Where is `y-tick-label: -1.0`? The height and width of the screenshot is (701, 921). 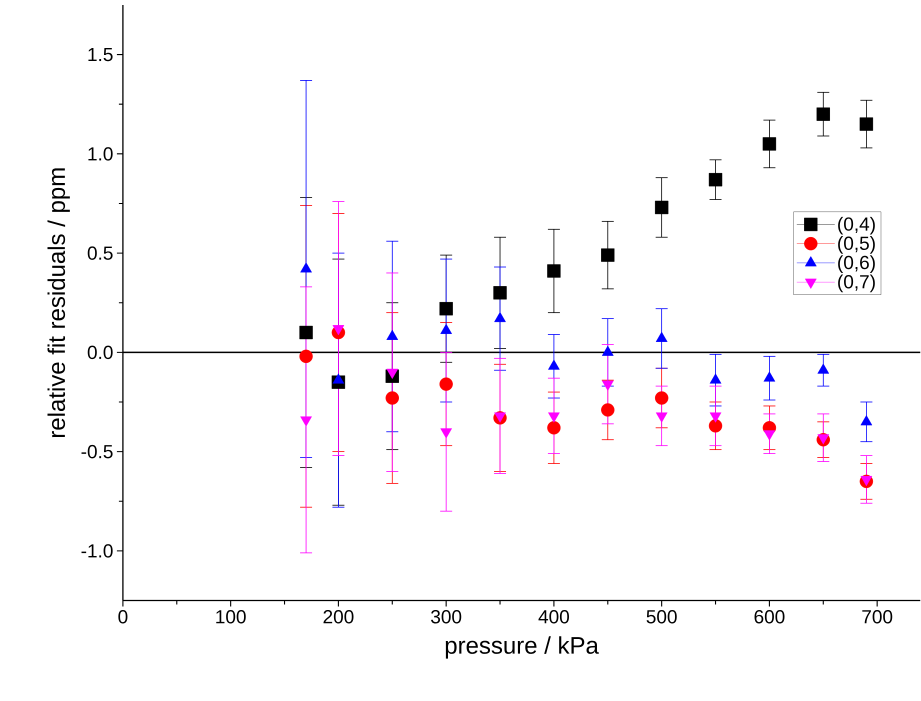
y-tick-label: -1.0 is located at coordinates (97, 551).